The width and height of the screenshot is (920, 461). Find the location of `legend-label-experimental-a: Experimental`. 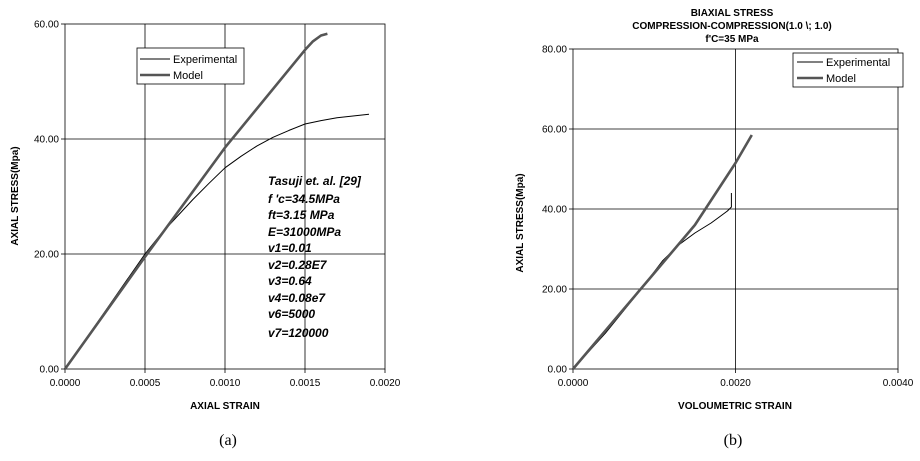

legend-label-experimental-a: Experimental is located at coordinates (205, 60).